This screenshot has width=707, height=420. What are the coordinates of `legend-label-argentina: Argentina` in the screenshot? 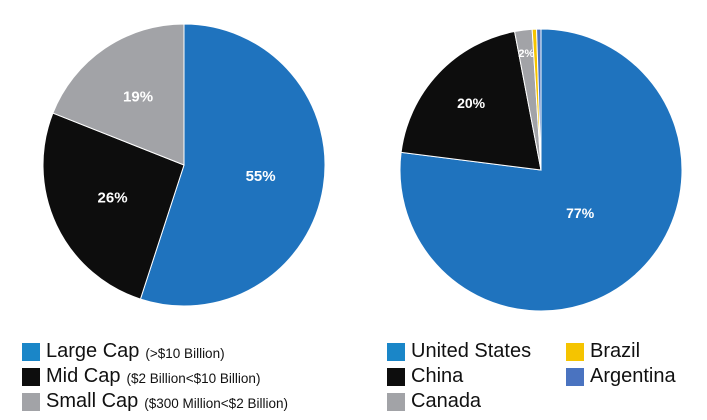 It's located at (633, 376).